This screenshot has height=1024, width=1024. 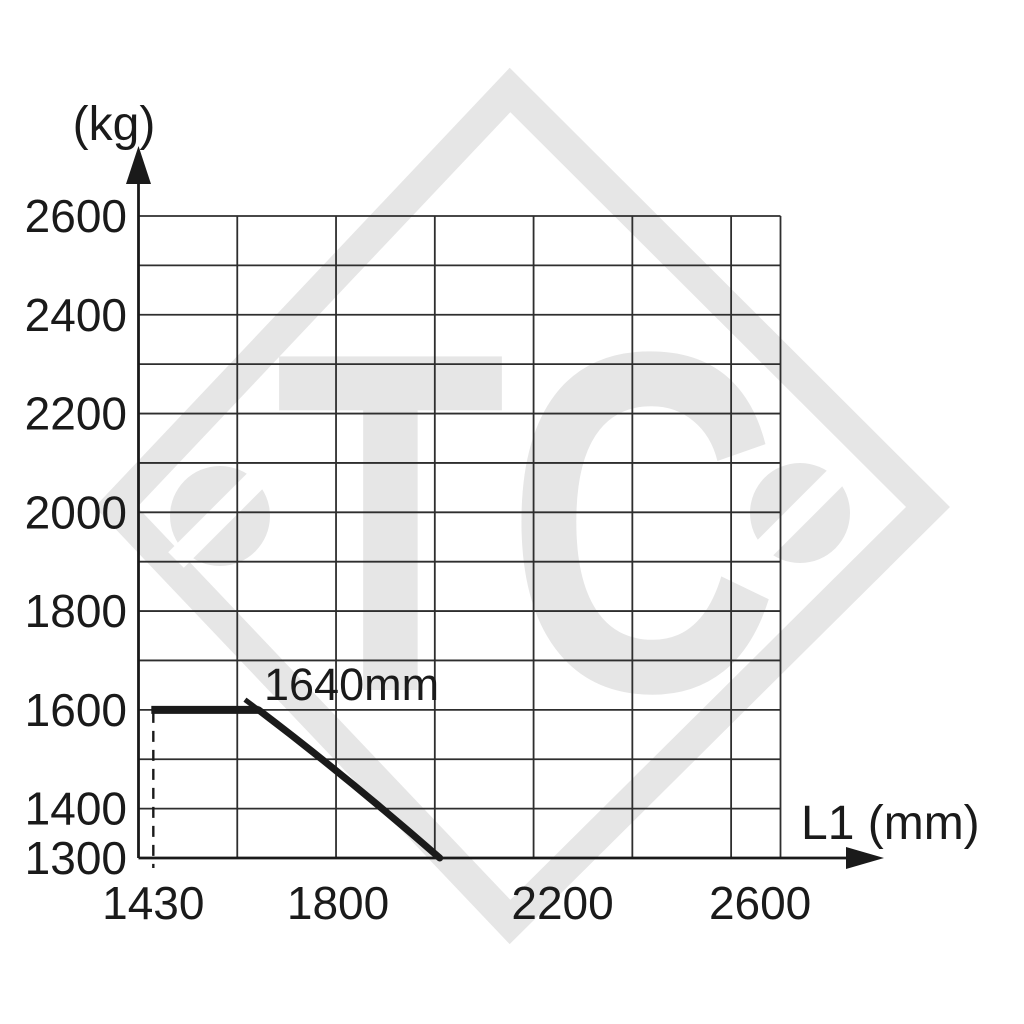 I want to click on watermark-right-emblem, so click(x=800, y=513).